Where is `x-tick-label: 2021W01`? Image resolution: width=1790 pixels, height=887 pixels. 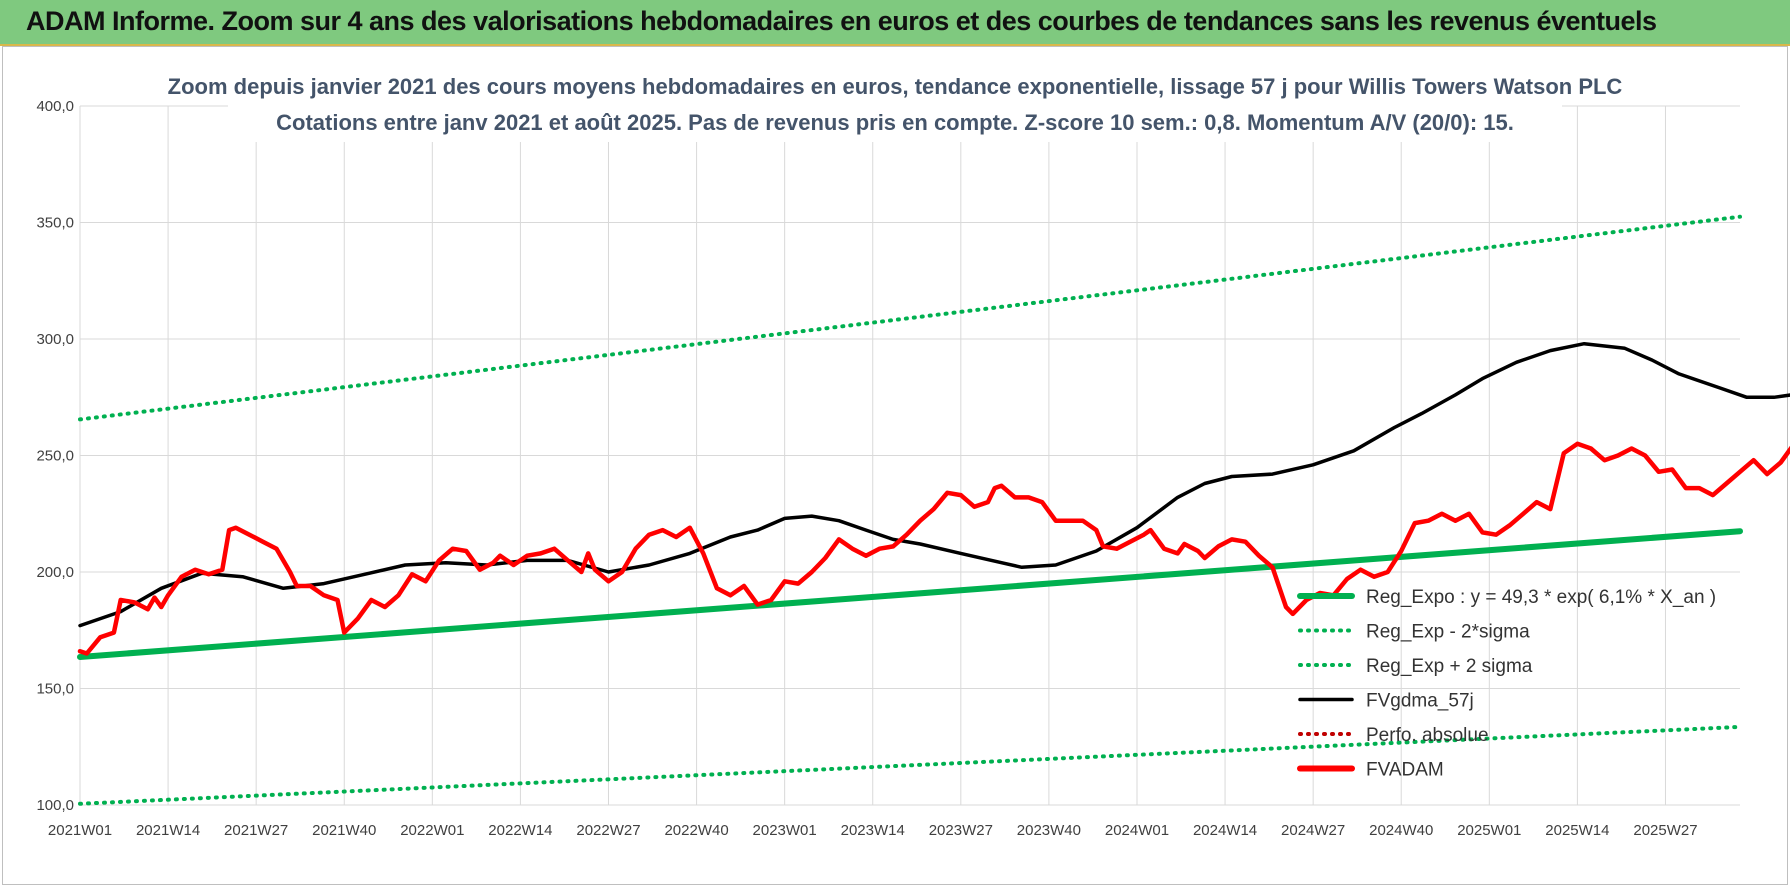
x-tick-label: 2021W01 is located at coordinates (80, 830).